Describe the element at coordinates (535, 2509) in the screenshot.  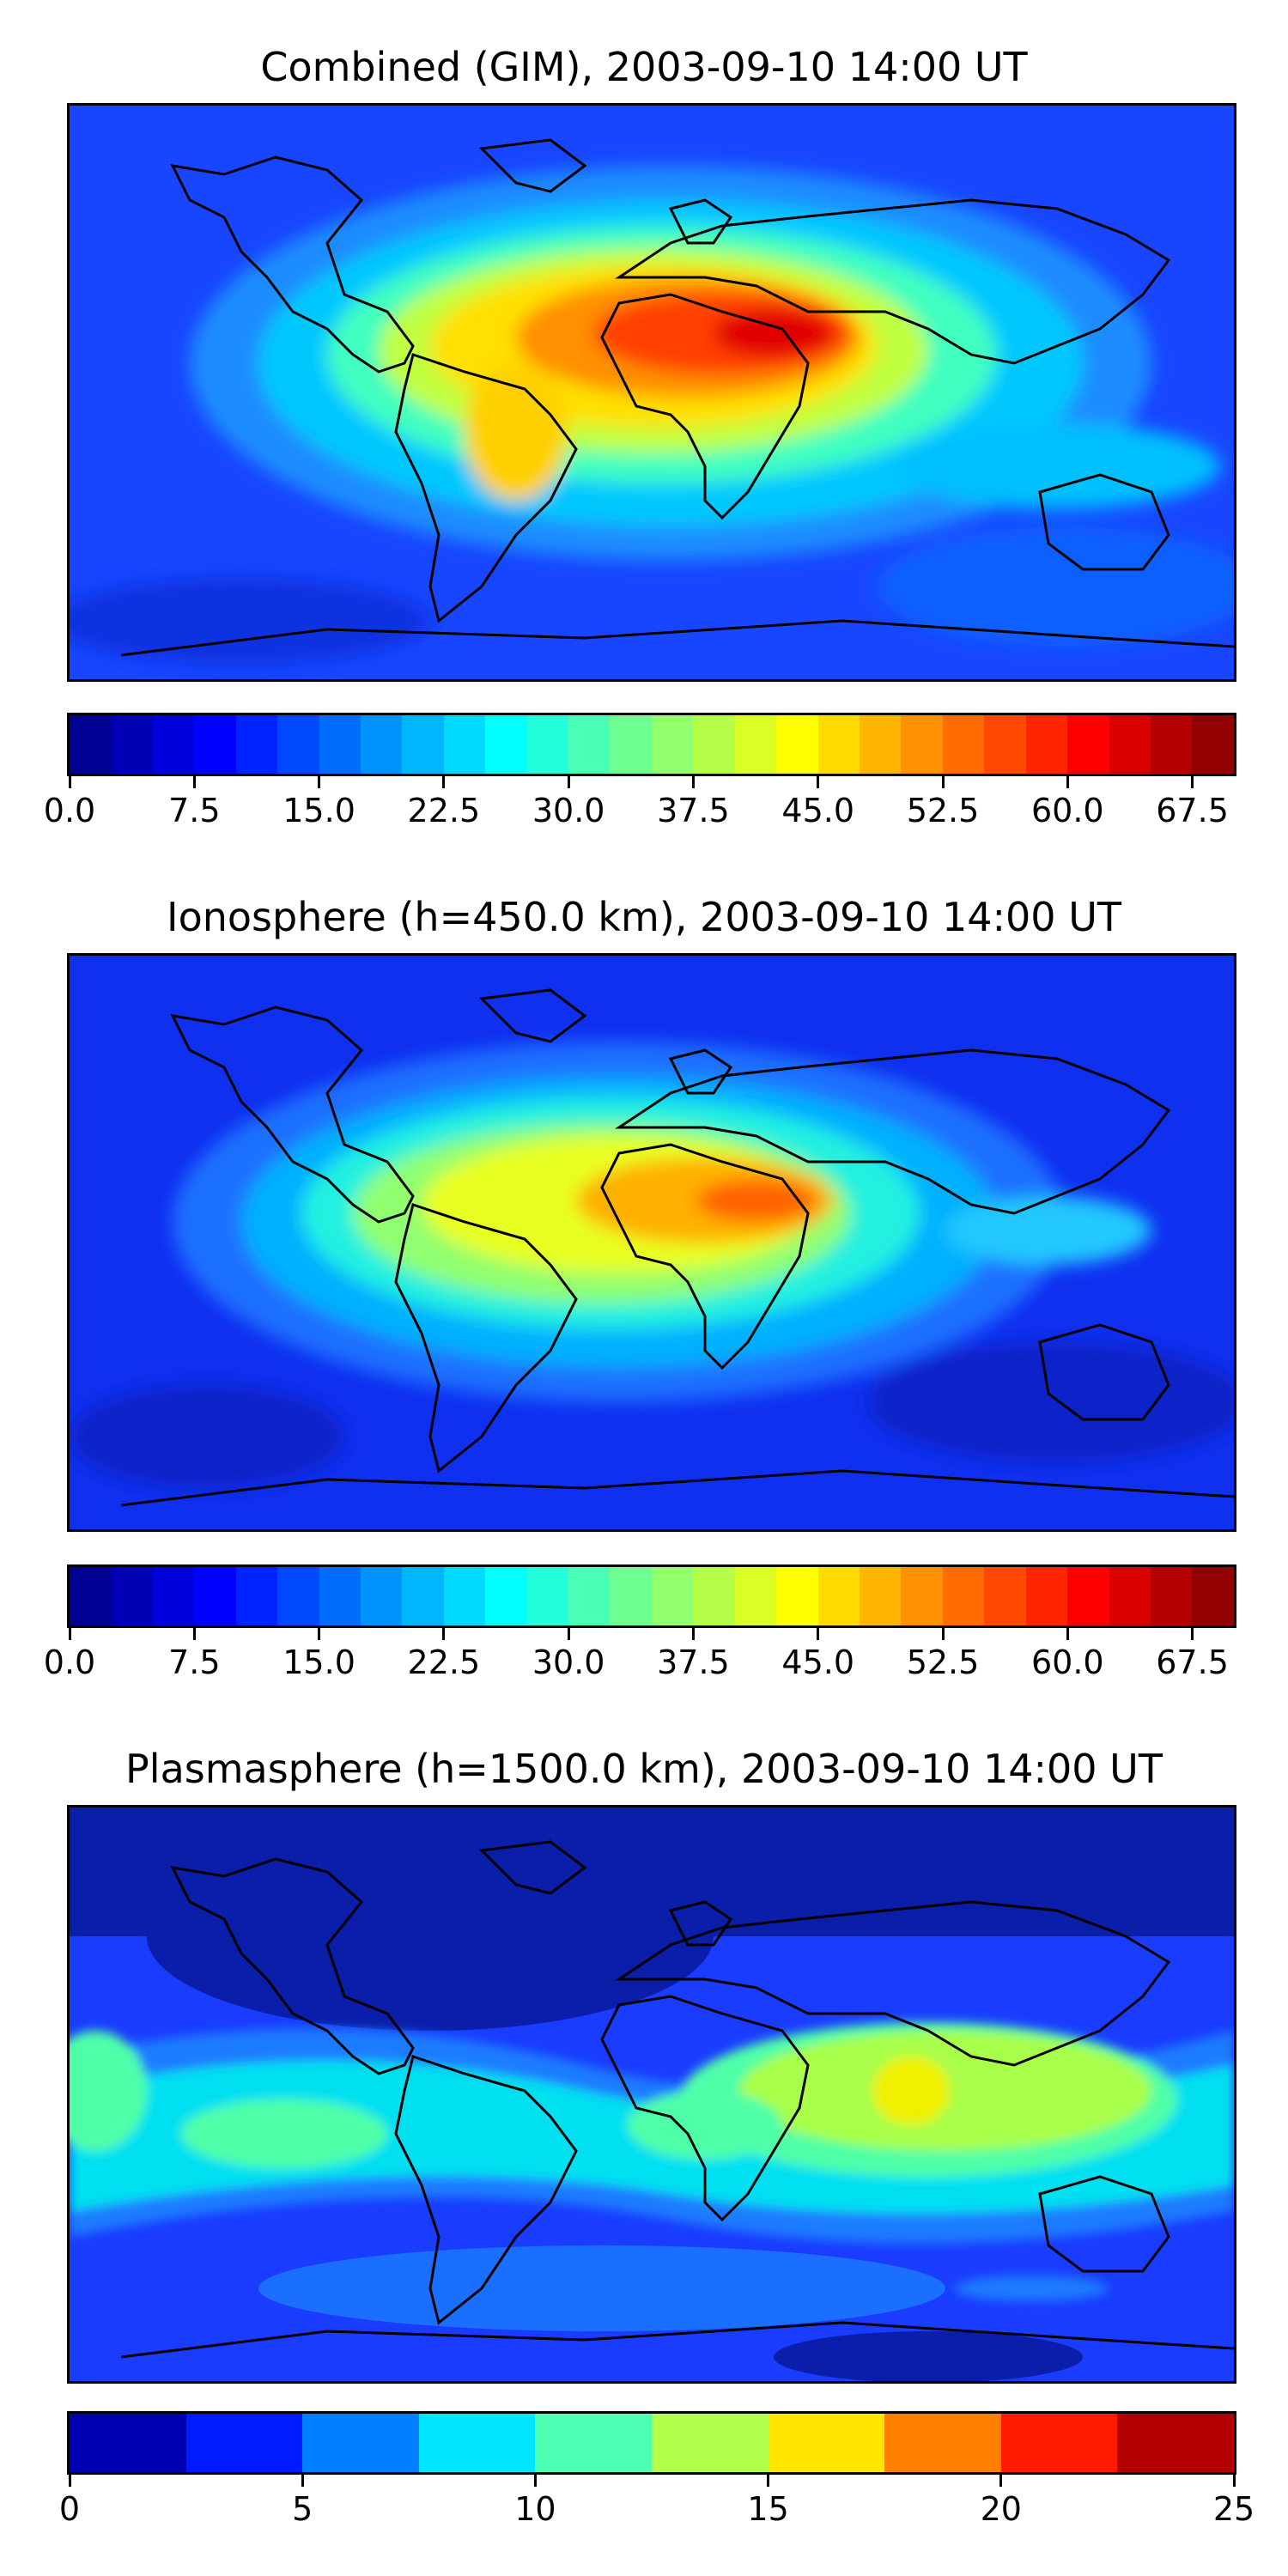
I see `colorbar-tick-label: 10` at that location.